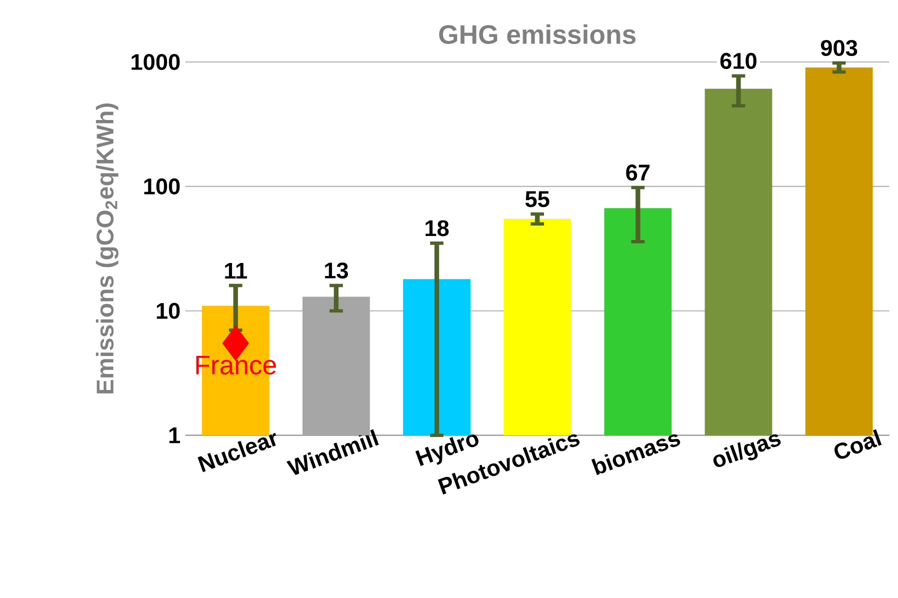 This screenshot has height=598, width=898. I want to click on x-tick-label: Coal, so click(858, 444).